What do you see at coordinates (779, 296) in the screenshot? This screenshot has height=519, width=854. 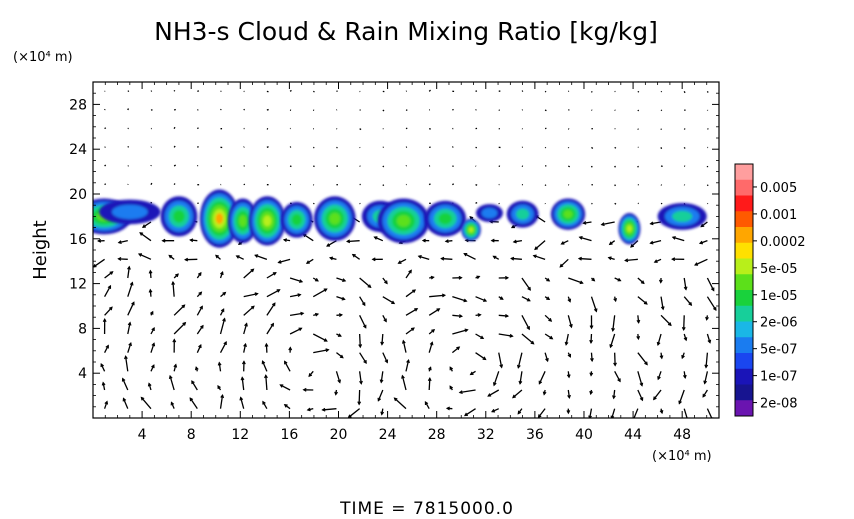 I see `colorbar-label: 1e-05` at bounding box center [779, 296].